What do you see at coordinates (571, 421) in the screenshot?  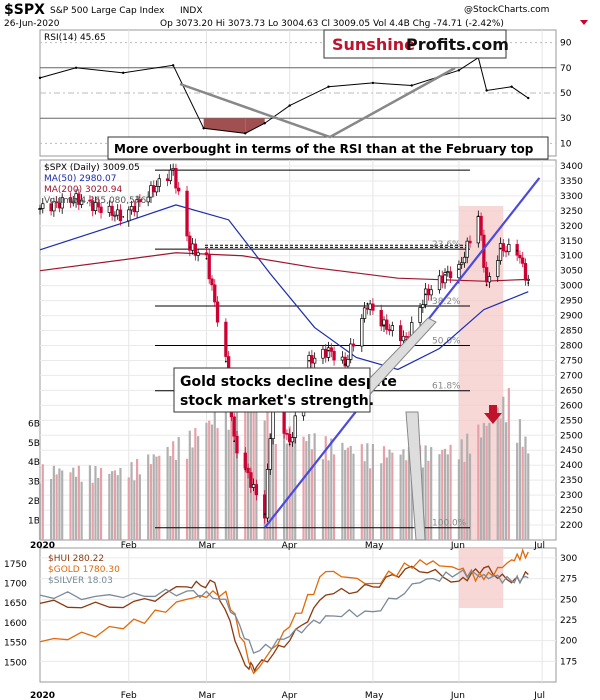 I see `price-tick-2550: 2550` at bounding box center [571, 421].